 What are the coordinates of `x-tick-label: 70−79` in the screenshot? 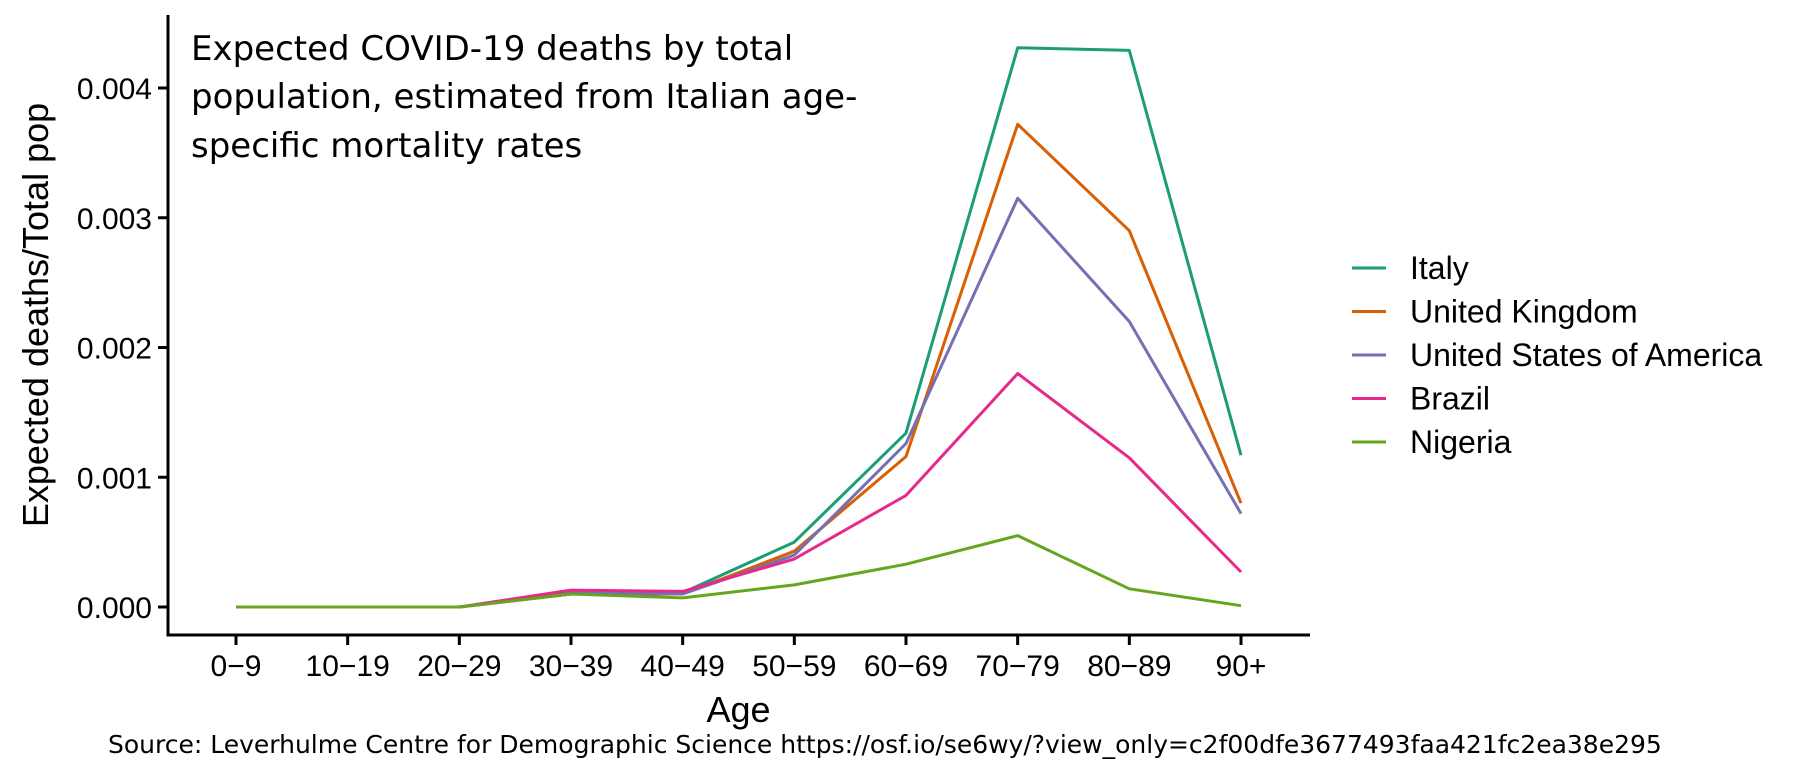 It's located at (1018, 666).